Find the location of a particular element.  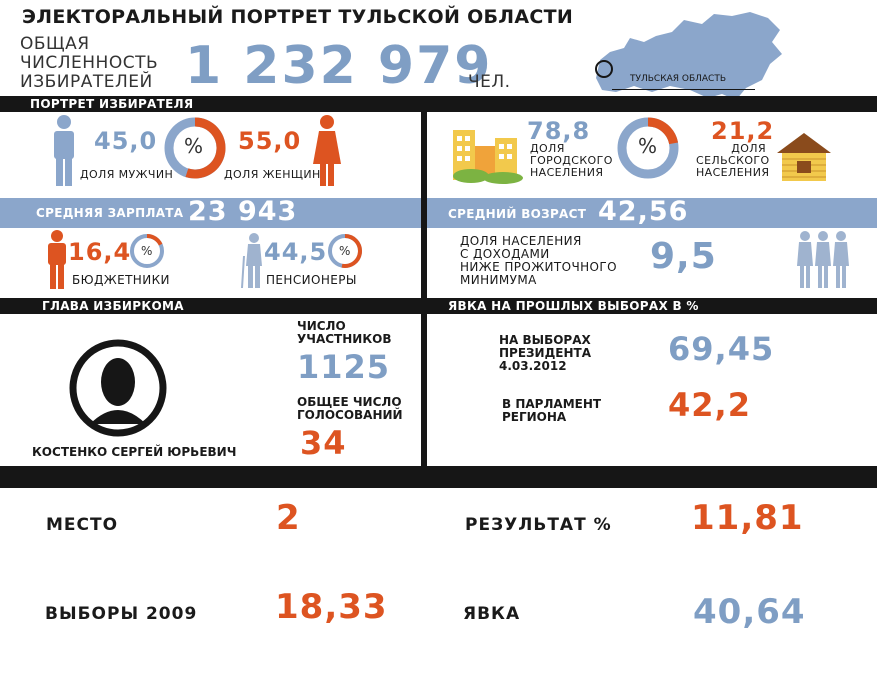

pensioners-ring-percent: % is located at coordinates (345, 251).